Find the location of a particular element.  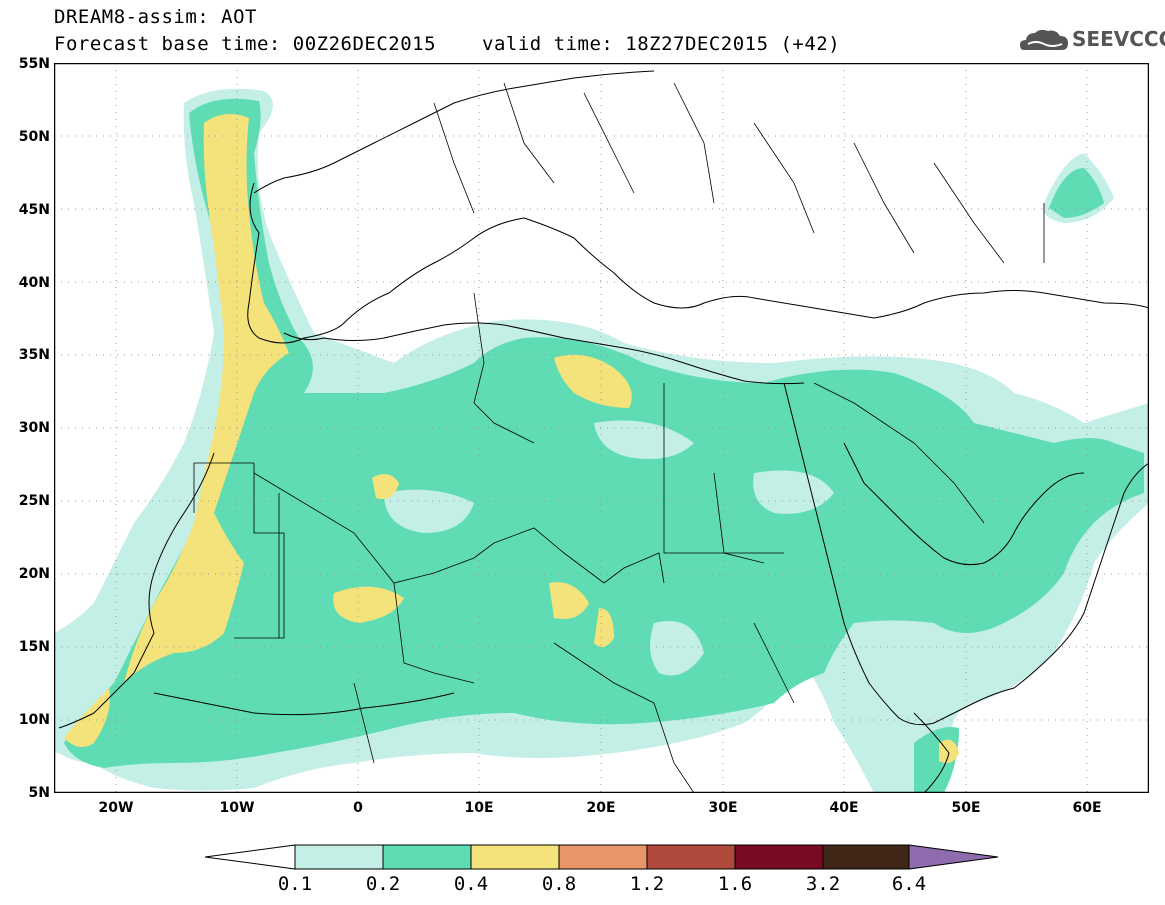

lat-label: 40N is located at coordinates (34, 283).